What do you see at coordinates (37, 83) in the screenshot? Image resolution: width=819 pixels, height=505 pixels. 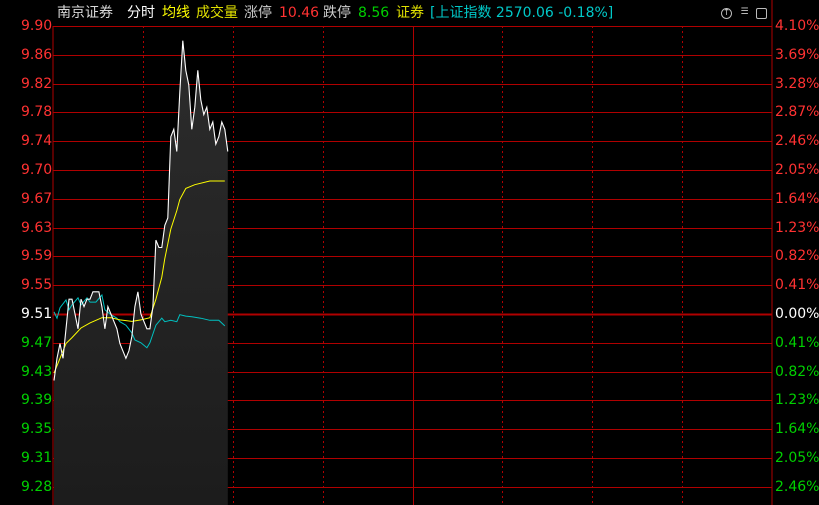 I see `y-left-tick: 9.82` at bounding box center [37, 83].